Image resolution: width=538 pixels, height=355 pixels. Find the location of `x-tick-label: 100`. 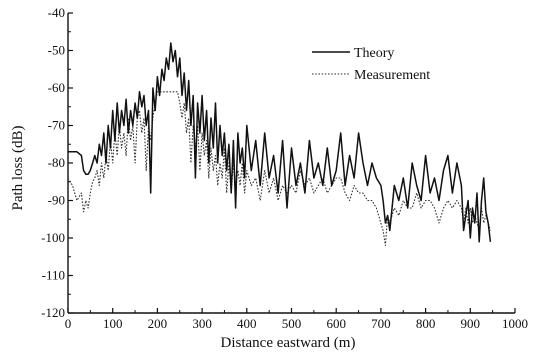

x-tick-label: 100 is located at coordinates (113, 323).